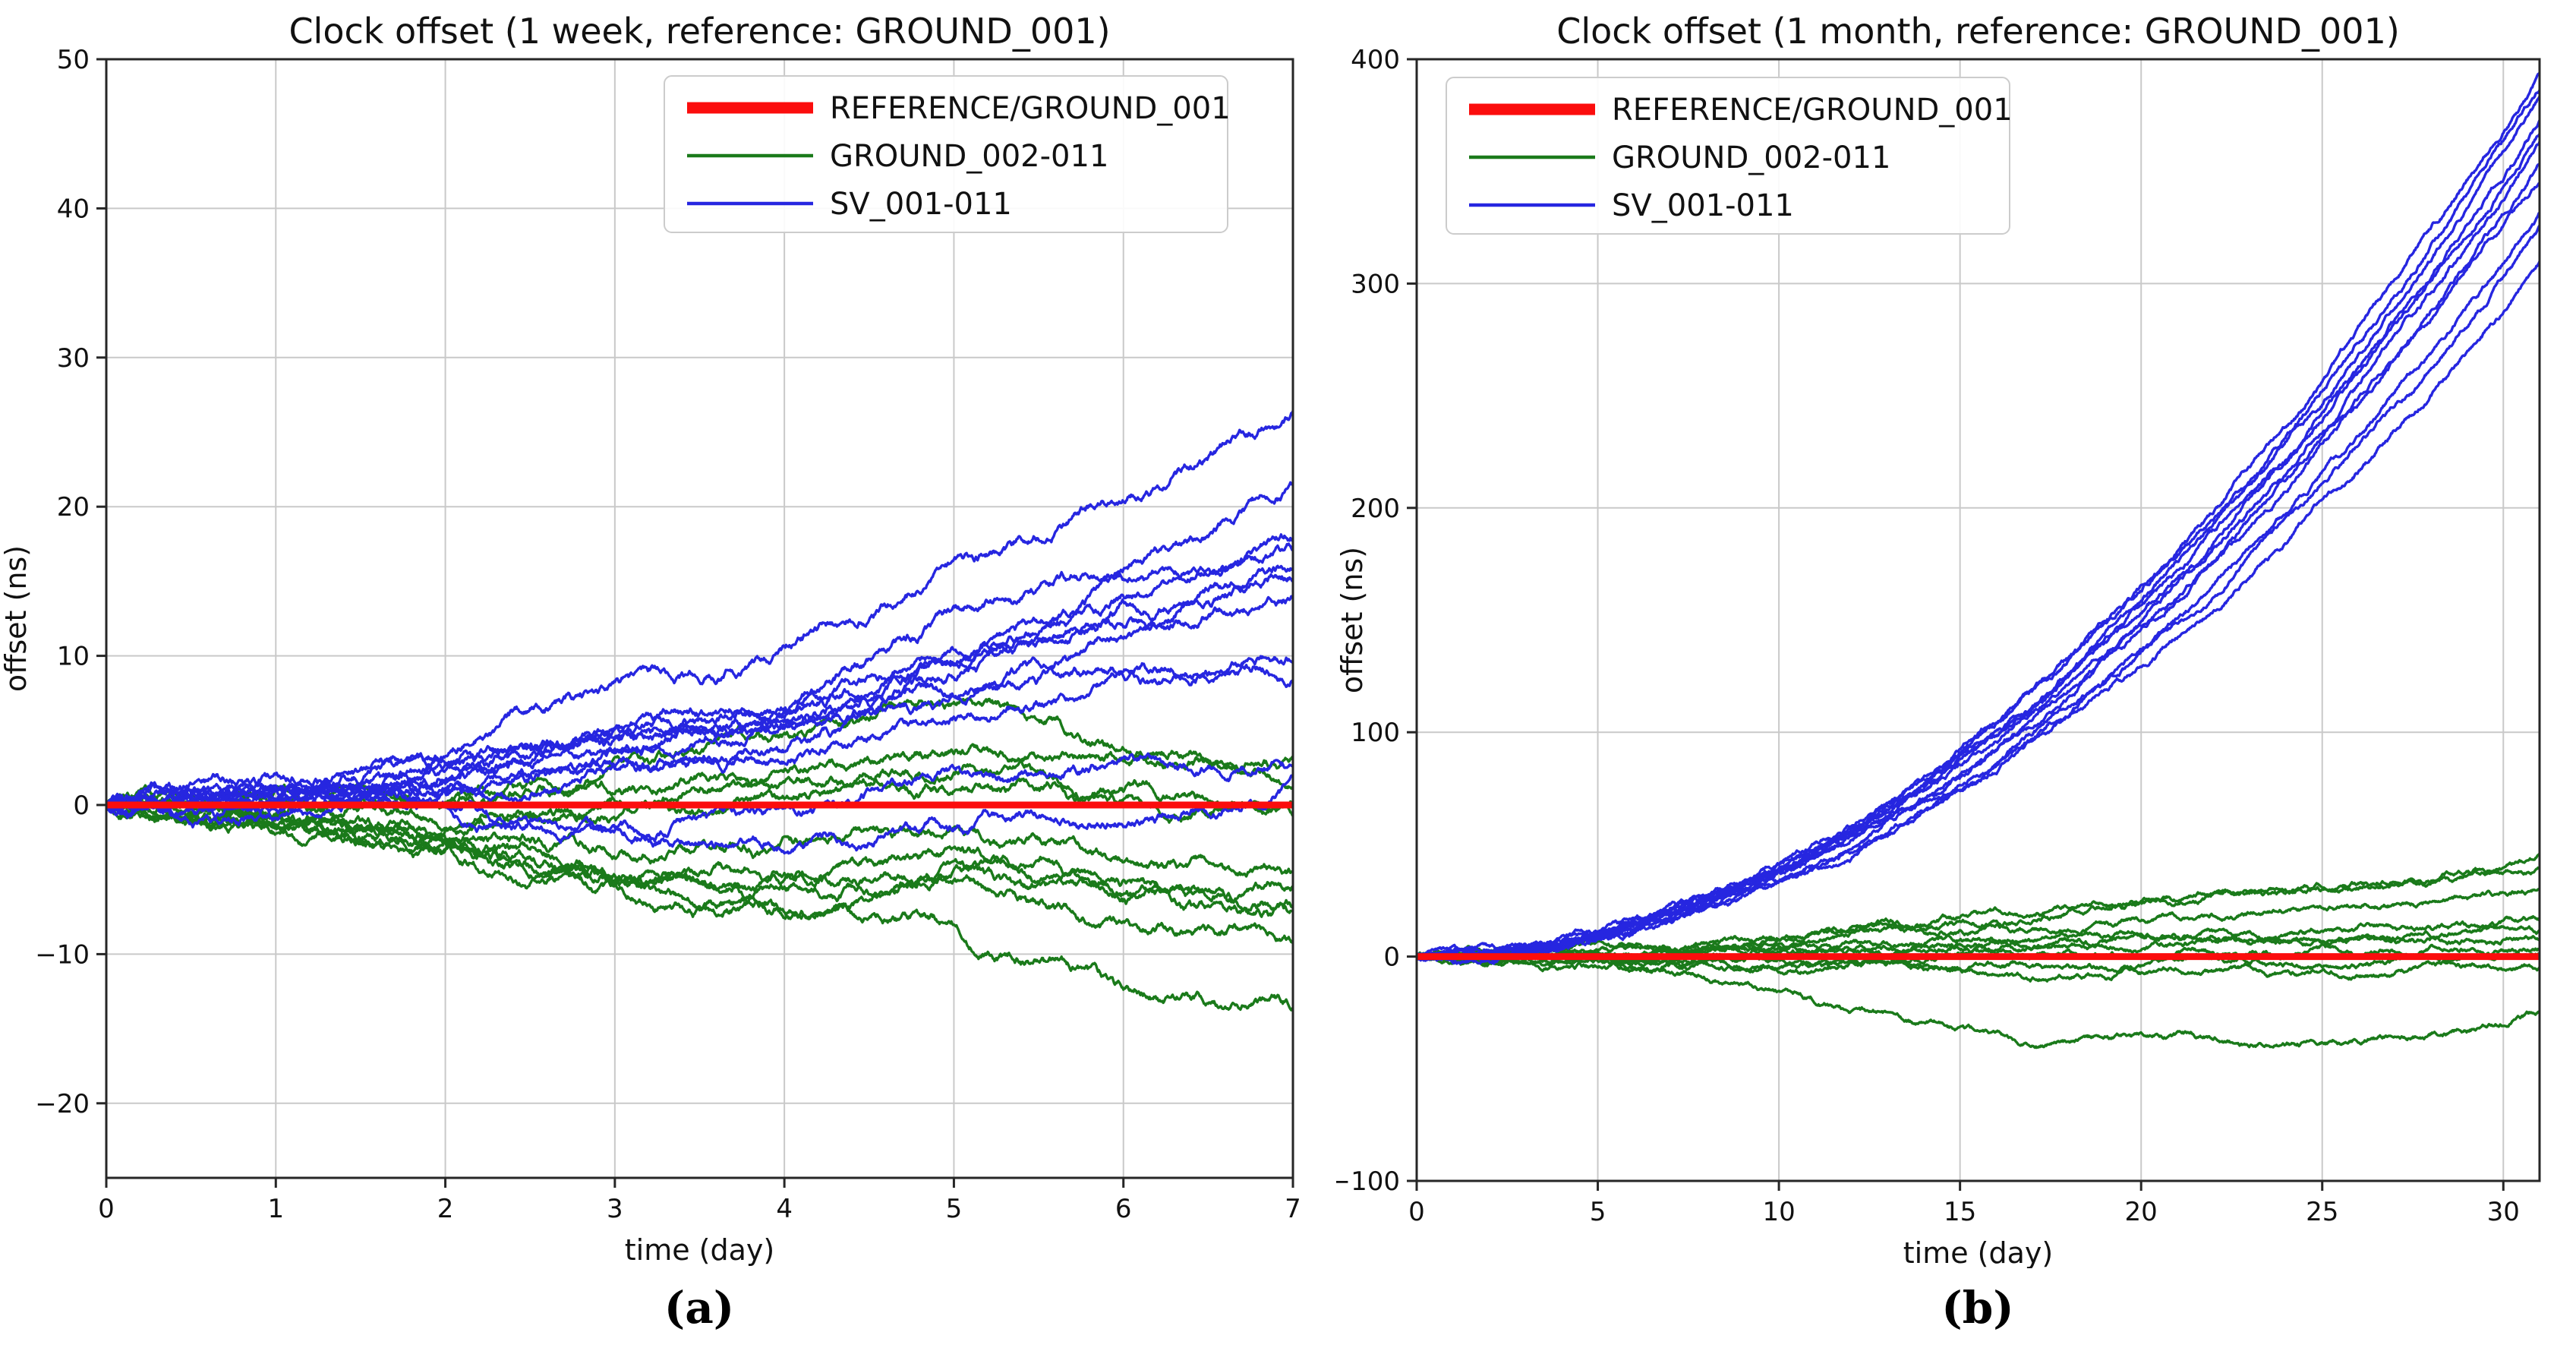  What do you see at coordinates (1368, 1181) in the screenshot?
I see `y-tick-label: −100` at bounding box center [1368, 1181].